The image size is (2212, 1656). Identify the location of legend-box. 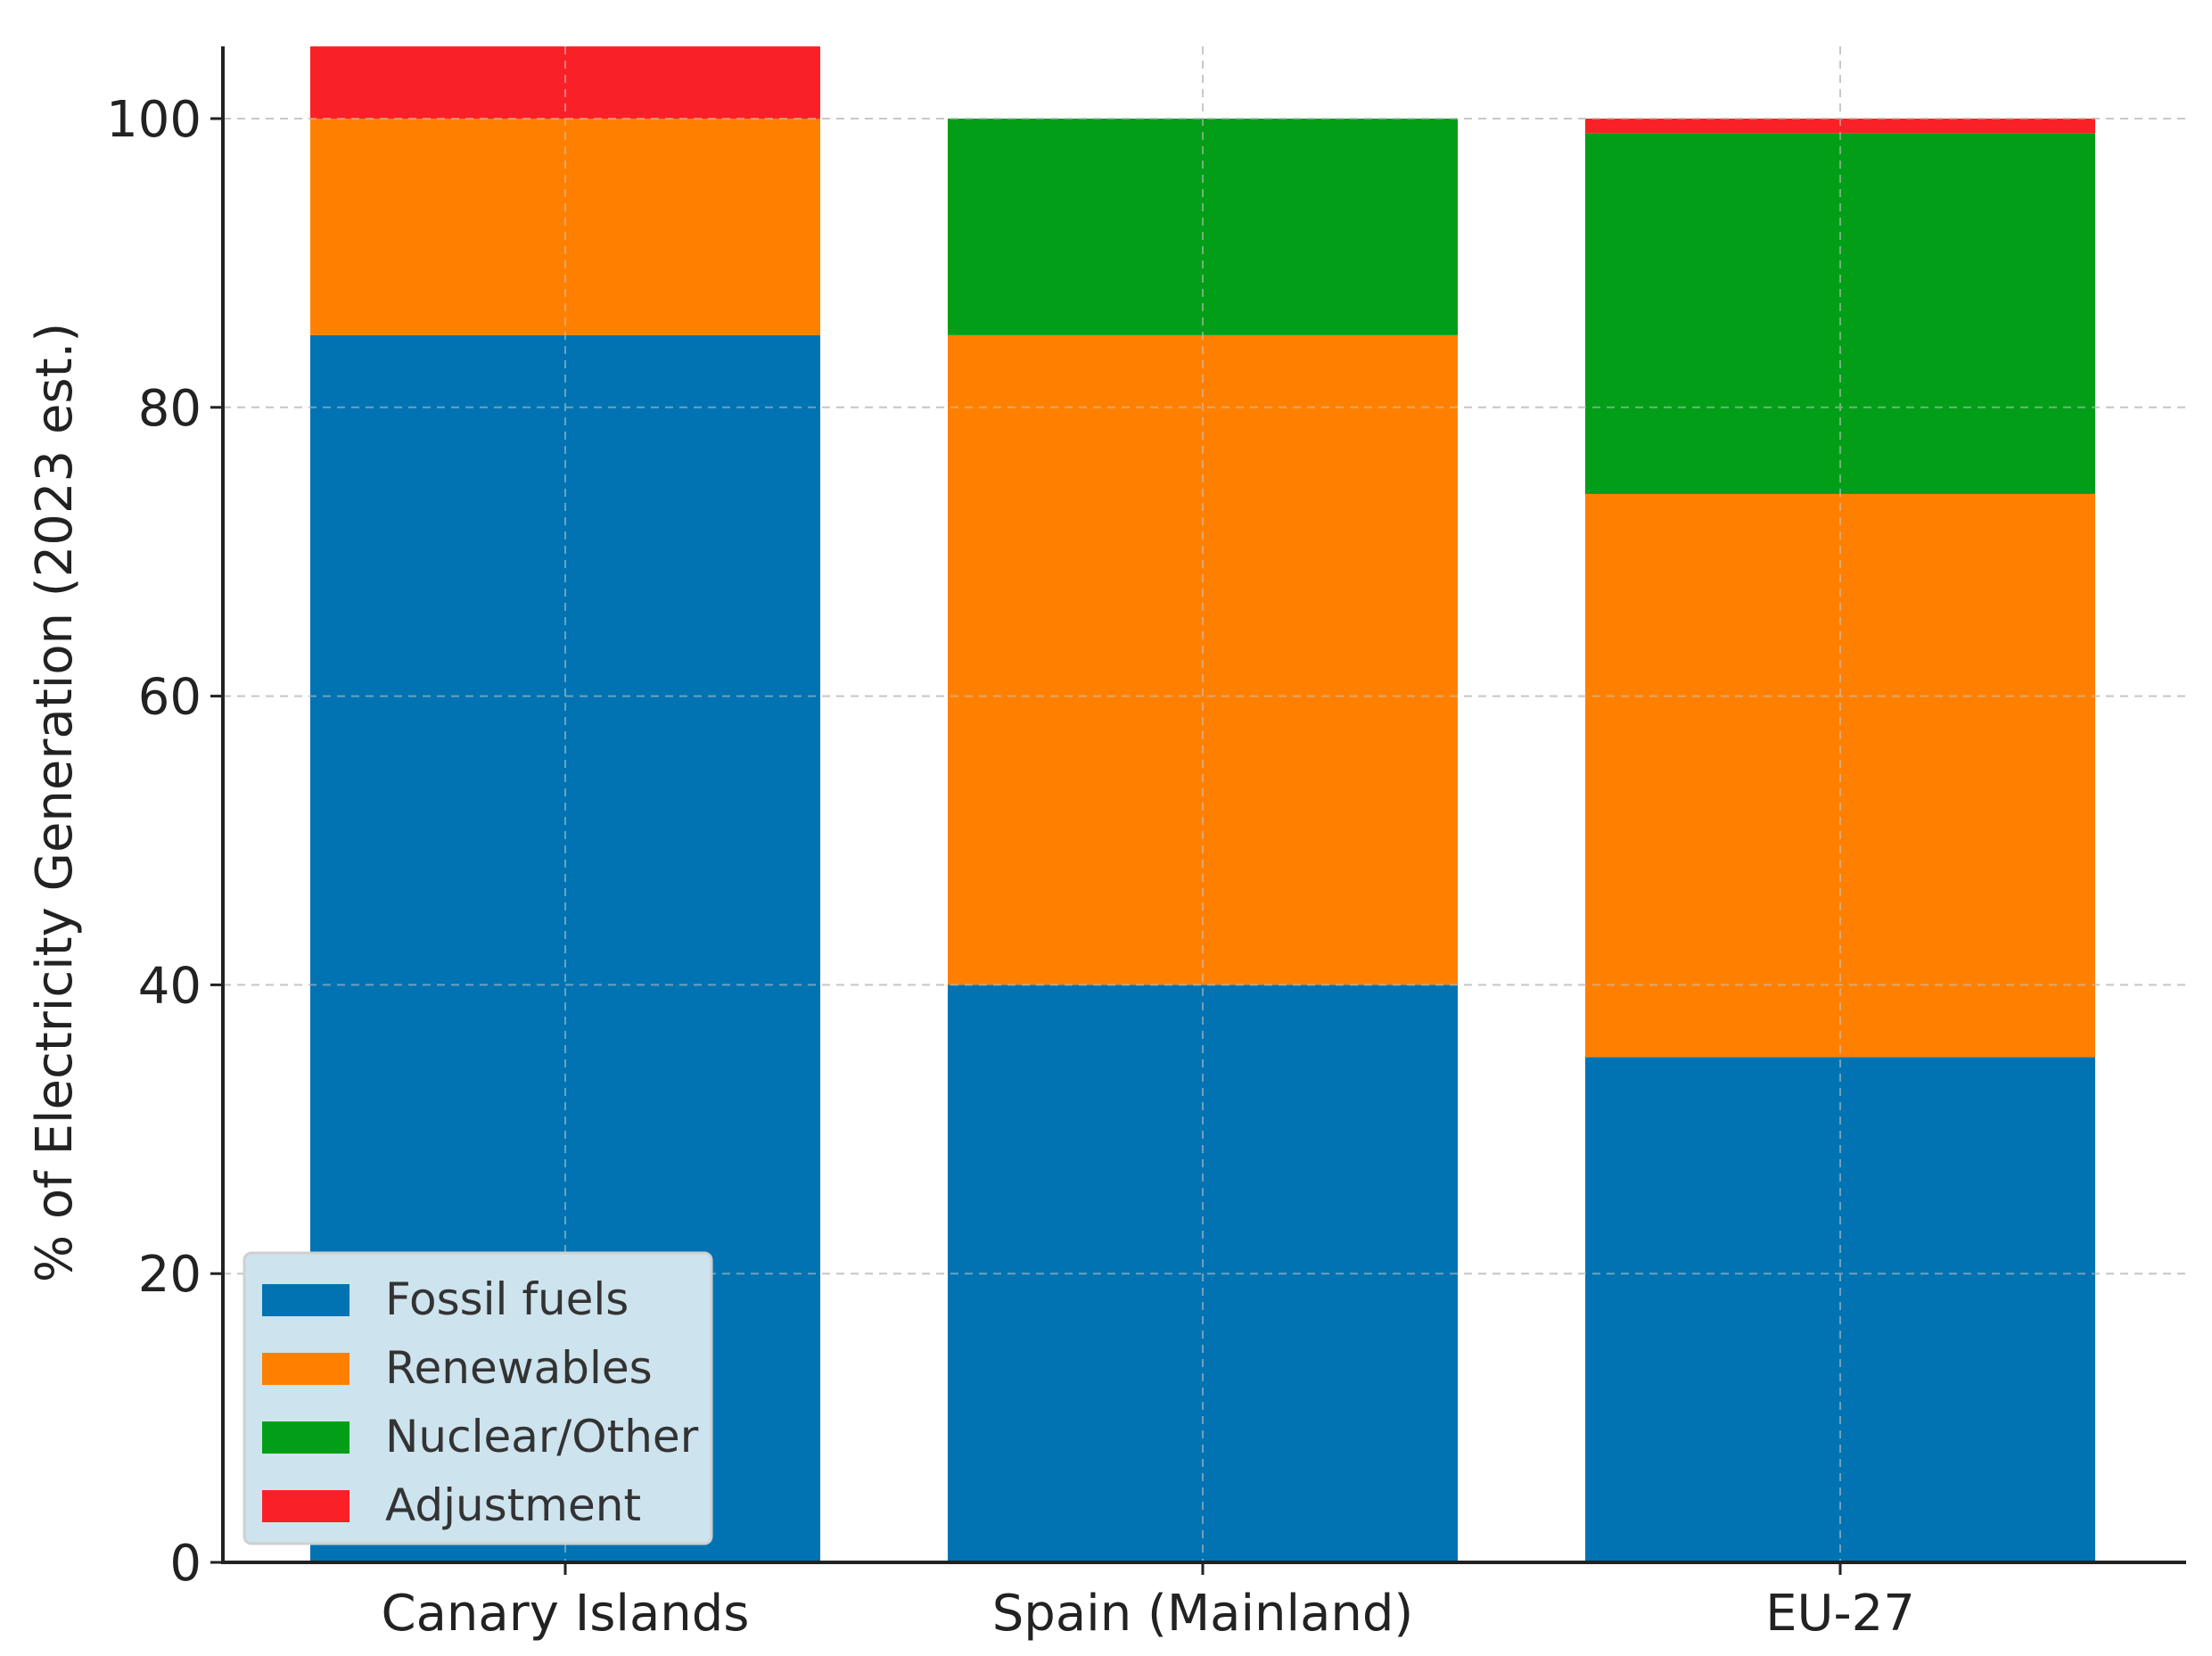
(478, 1398).